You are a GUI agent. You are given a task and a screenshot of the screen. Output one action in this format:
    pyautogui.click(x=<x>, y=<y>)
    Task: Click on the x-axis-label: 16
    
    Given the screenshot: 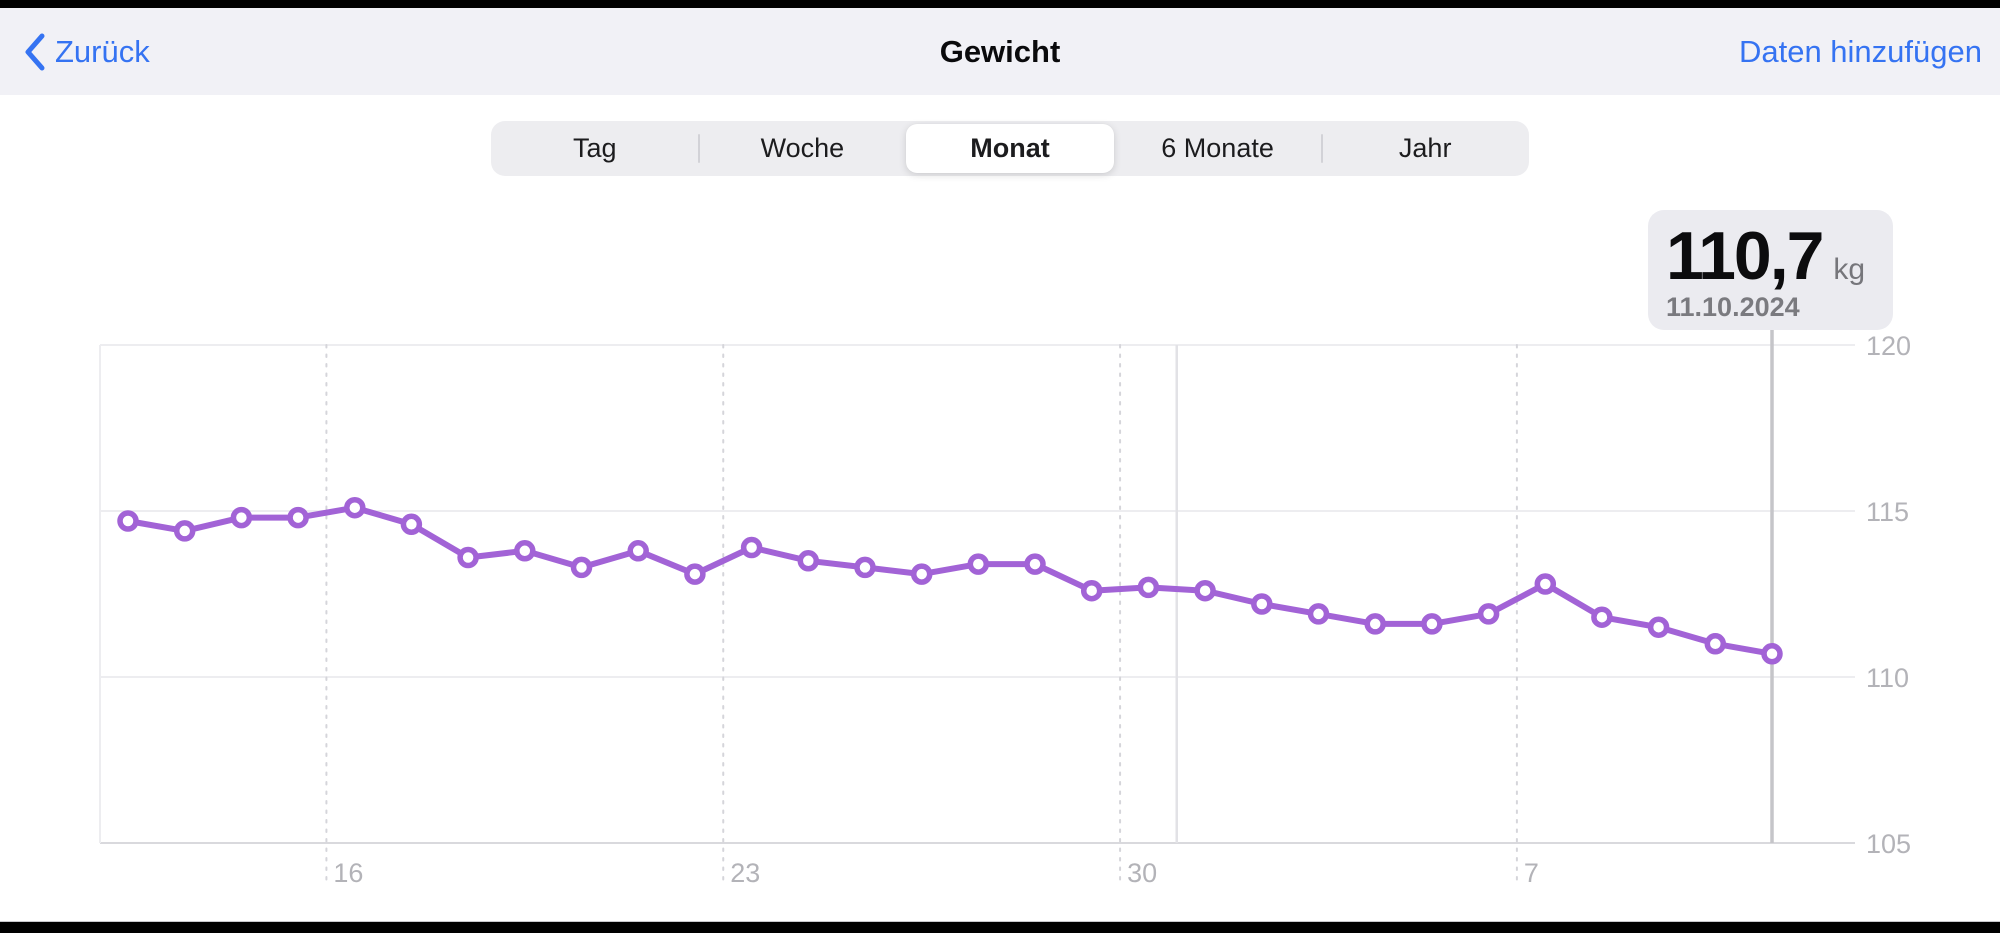 What is the action you would take?
    pyautogui.click(x=348, y=873)
    